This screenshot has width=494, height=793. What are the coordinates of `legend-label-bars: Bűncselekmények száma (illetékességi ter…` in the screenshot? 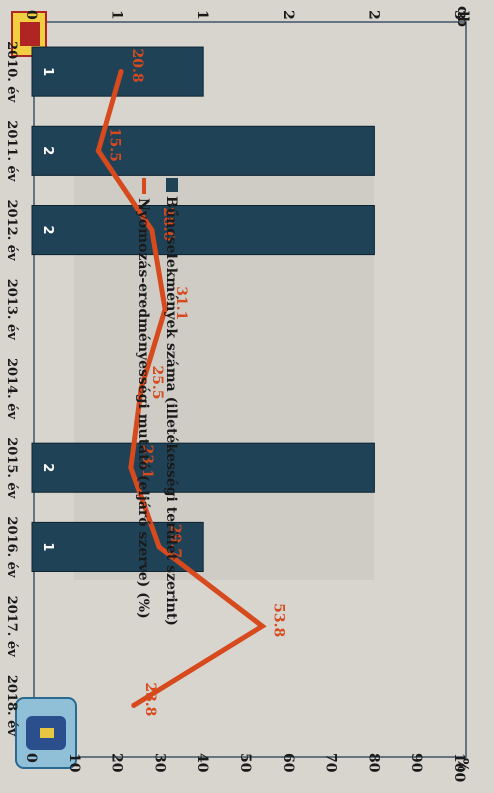 It's located at (171, 411).